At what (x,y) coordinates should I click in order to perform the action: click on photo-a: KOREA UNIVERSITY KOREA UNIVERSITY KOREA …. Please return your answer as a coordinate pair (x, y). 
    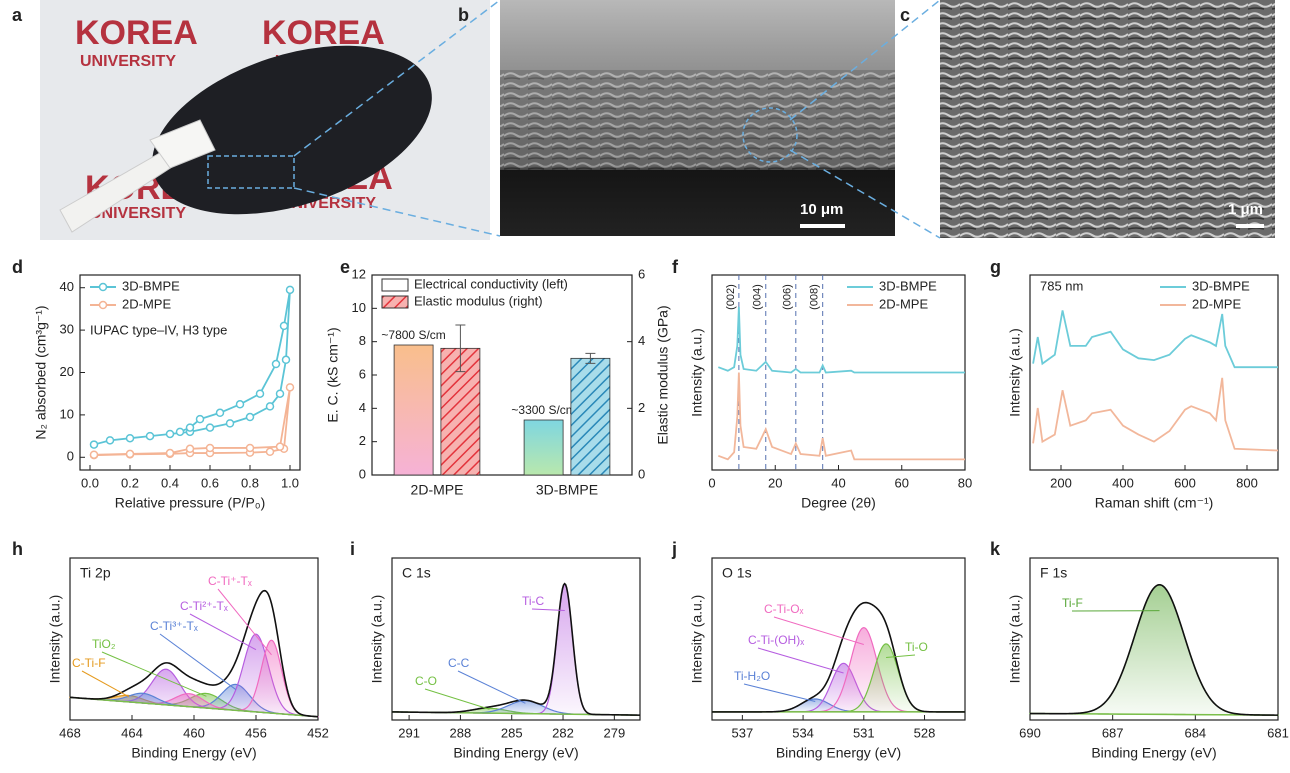
    Looking at the image, I should click on (265, 123).